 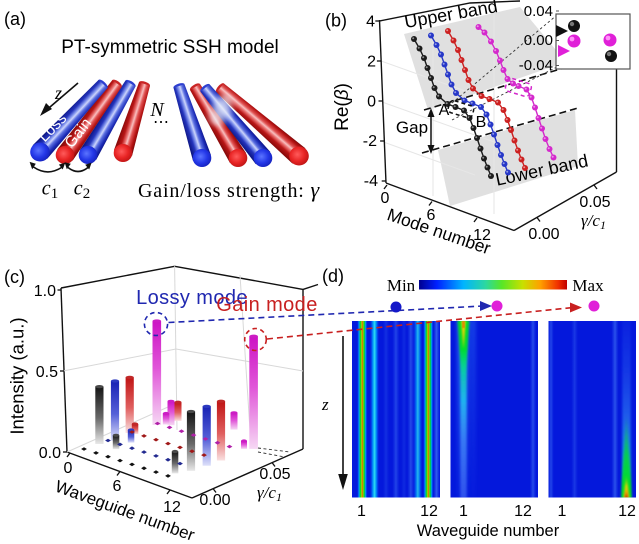 What do you see at coordinates (371, 181) in the screenshot?
I see `svg-text: -4` at bounding box center [371, 181].